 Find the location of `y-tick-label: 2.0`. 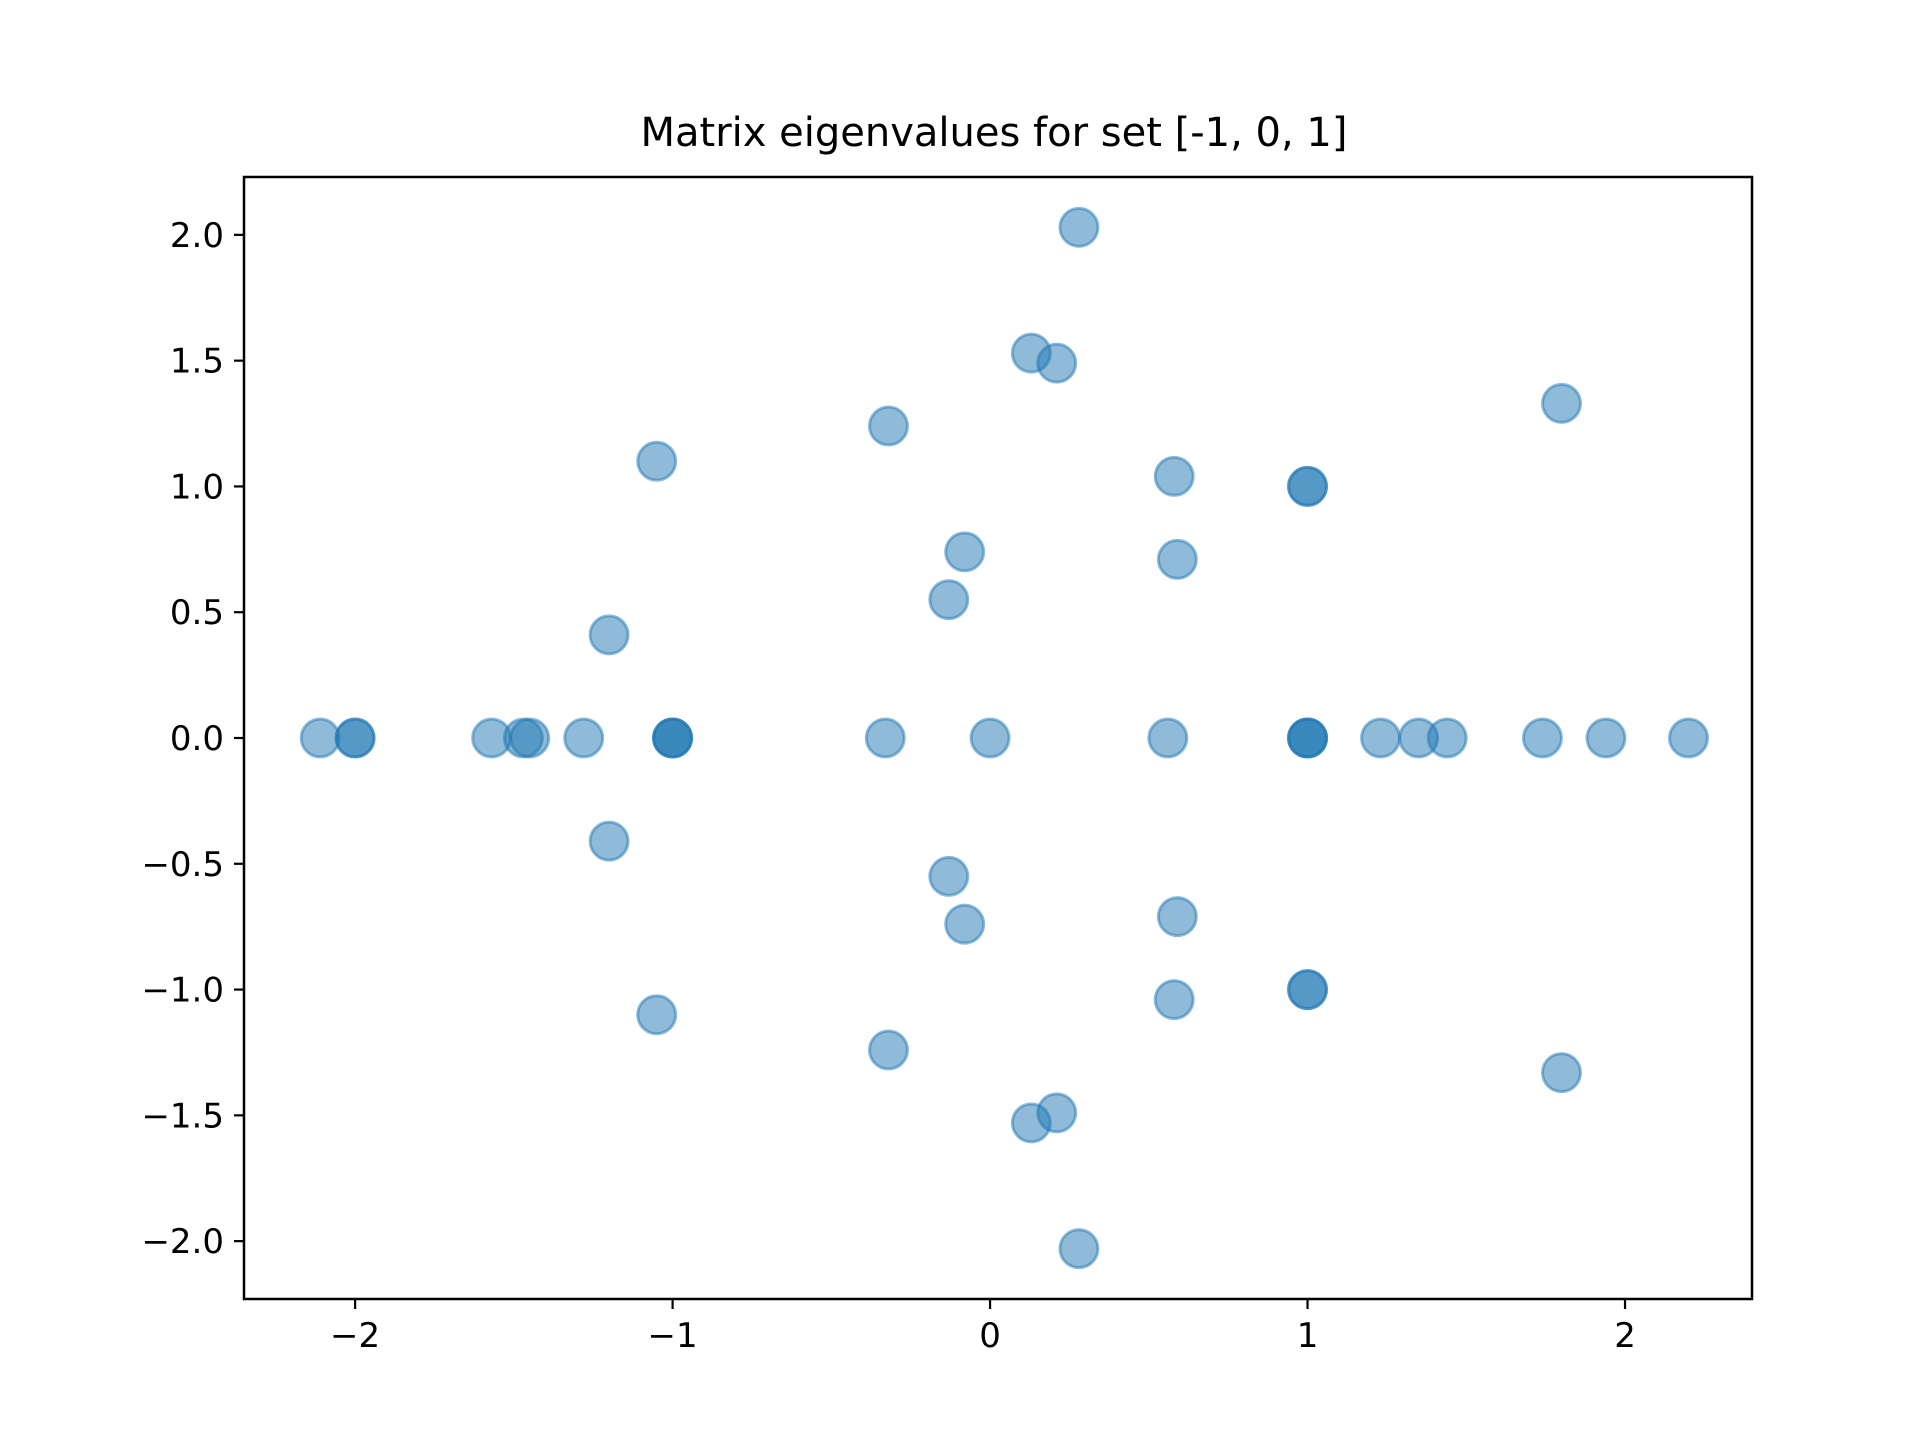

y-tick-label: 2.0 is located at coordinates (197, 236).